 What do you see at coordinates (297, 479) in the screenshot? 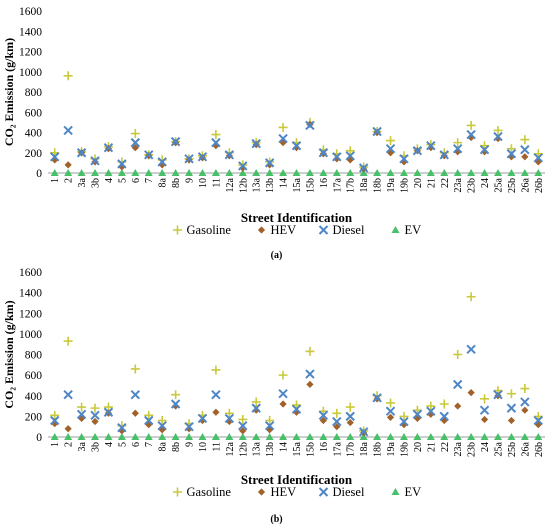
I see `x-axis-title: Street Identification` at bounding box center [297, 479].